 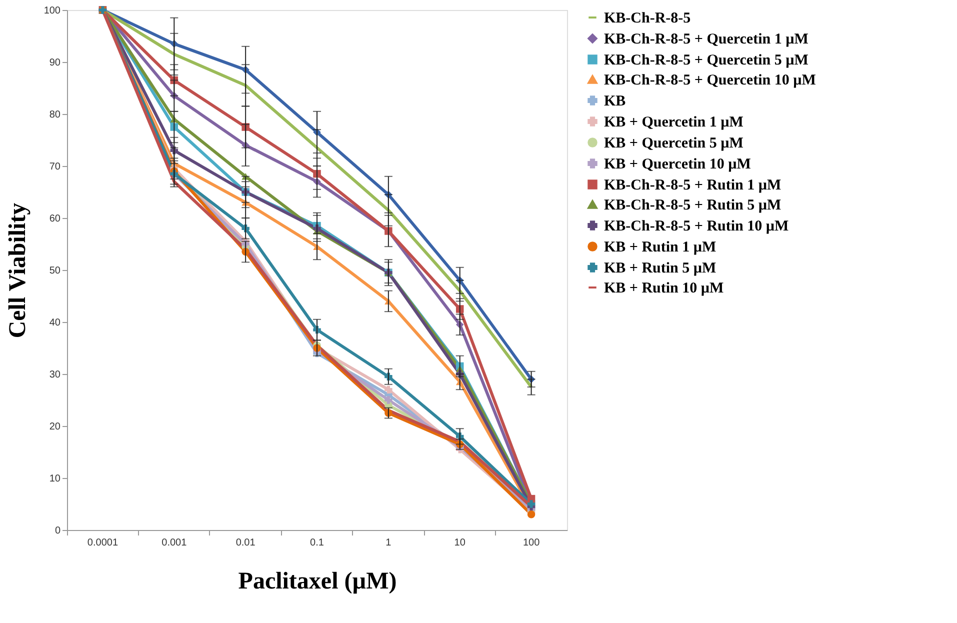 I want to click on y-tick-label: 20, so click(x=55, y=427).